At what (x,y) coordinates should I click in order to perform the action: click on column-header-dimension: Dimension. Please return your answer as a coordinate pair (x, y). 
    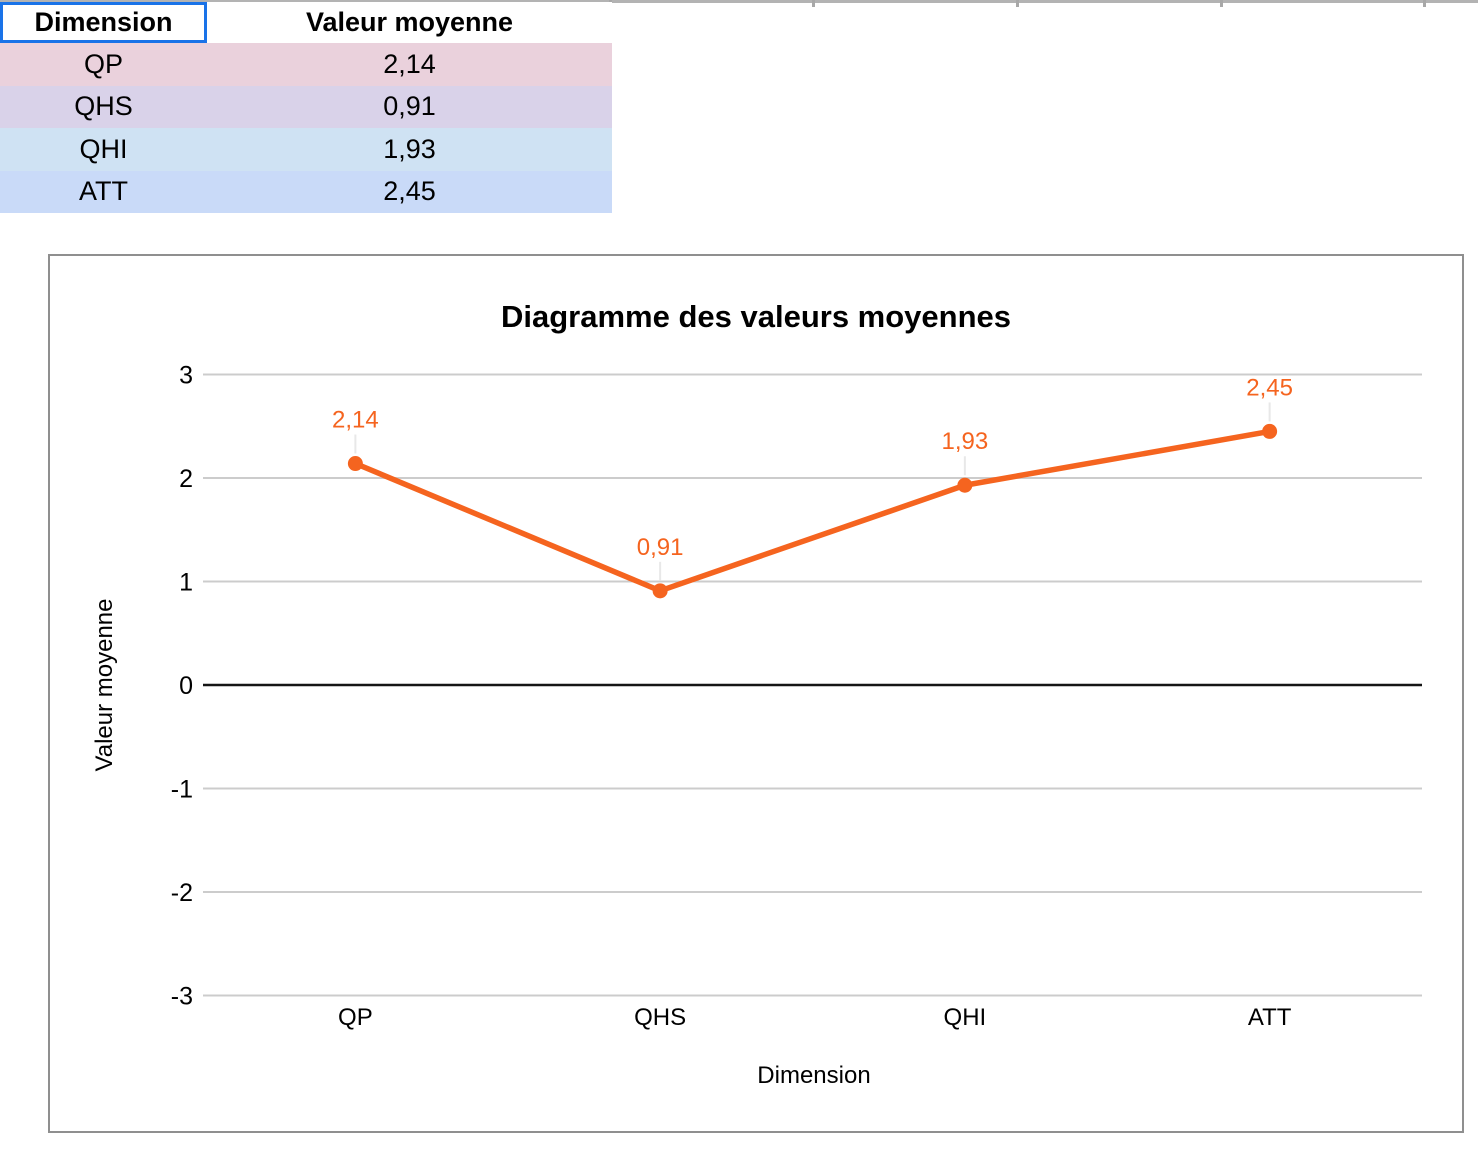
    Looking at the image, I should click on (103, 22).